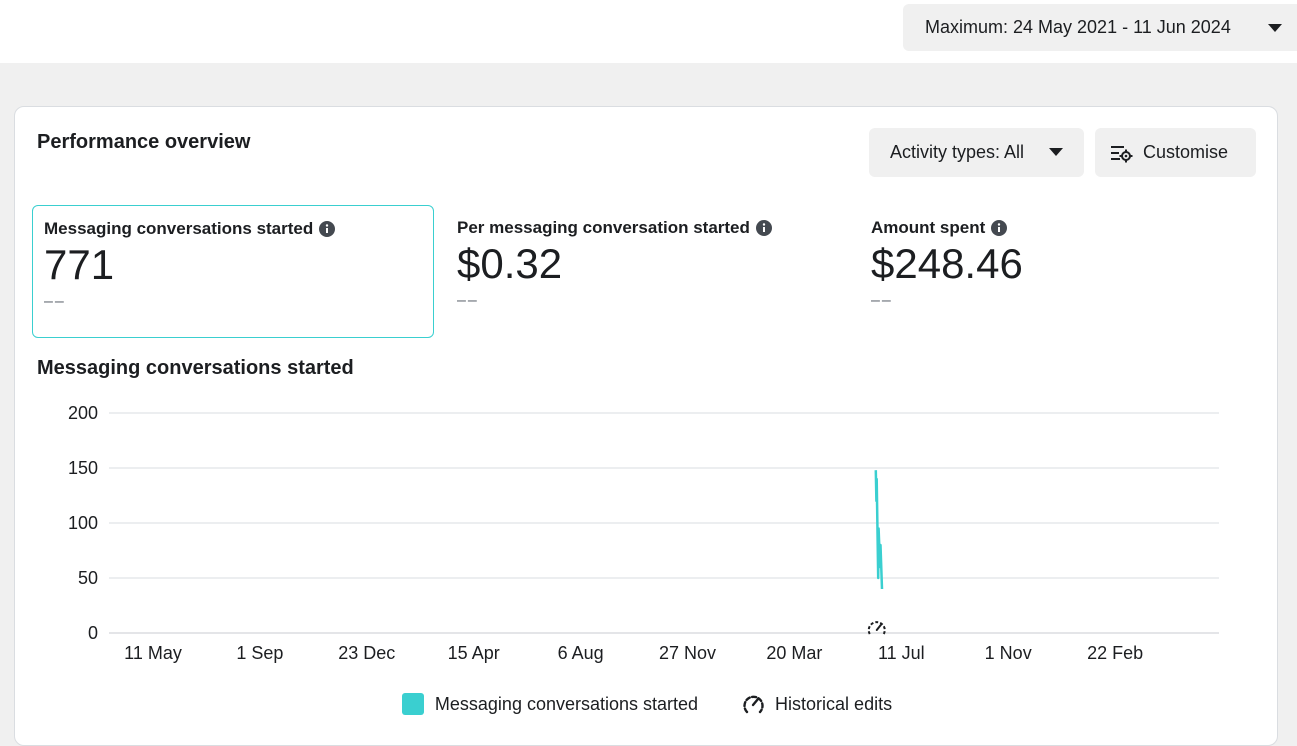 Image resolution: width=1297 pixels, height=746 pixels. Describe the element at coordinates (510, 263) in the screenshot. I see `metric-value: $0.32` at that location.